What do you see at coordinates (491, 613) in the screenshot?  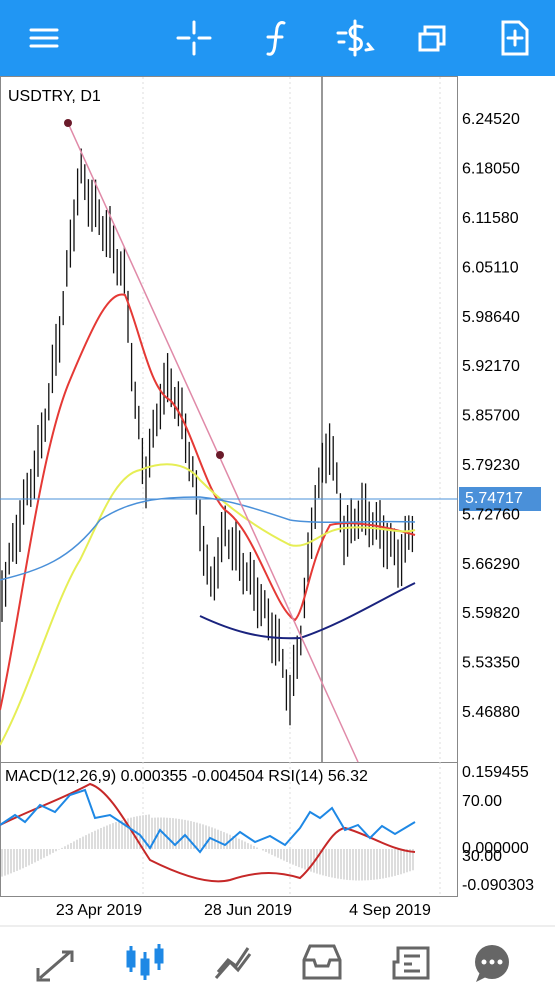 I see `price-label: 5.59820` at bounding box center [491, 613].